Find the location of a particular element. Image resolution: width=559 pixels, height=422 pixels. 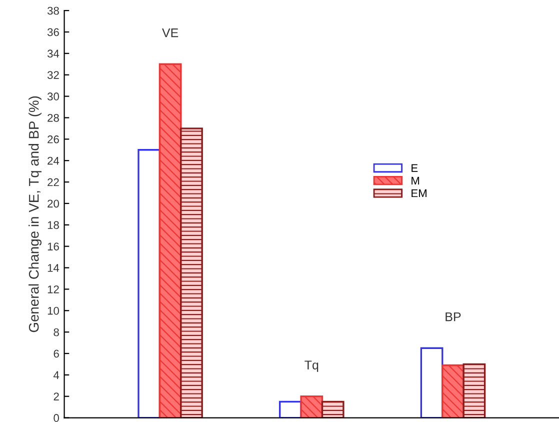

y-tick-label: 34 is located at coordinates (53, 54).